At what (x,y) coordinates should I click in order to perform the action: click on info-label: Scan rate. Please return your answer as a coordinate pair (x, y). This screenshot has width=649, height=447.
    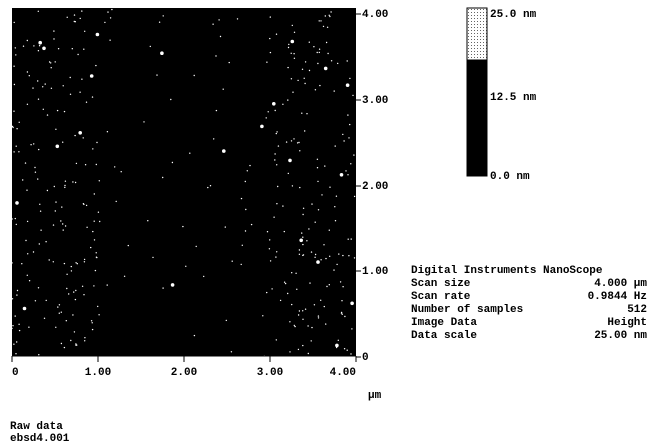
    Looking at the image, I should click on (441, 297).